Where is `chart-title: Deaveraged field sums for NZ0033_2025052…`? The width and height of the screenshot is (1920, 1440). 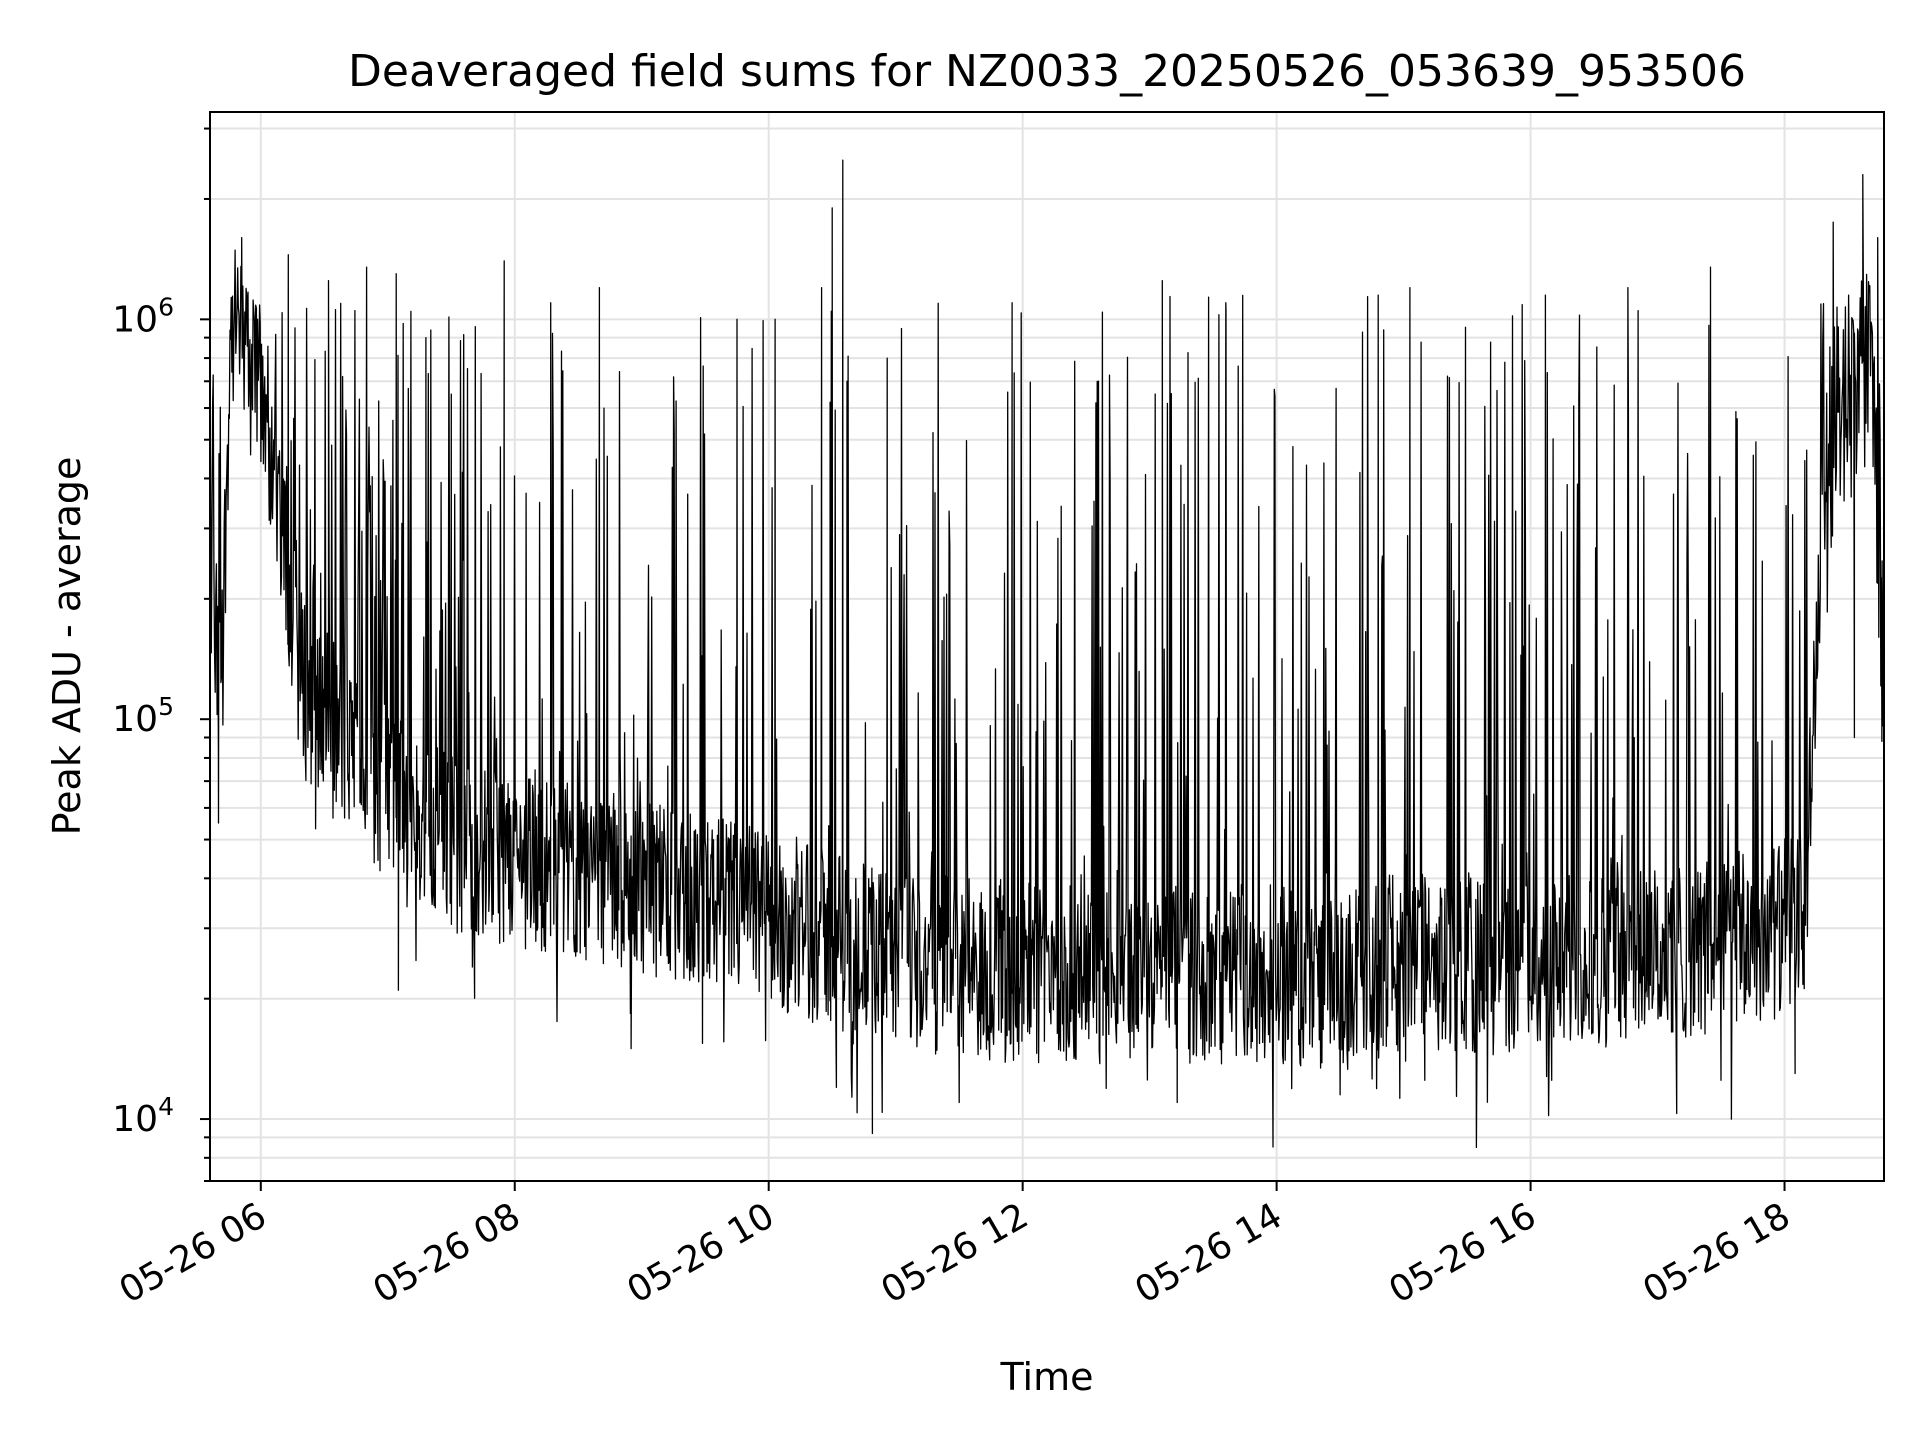 chart-title: Deaveraged field sums for NZ0033_2025052… is located at coordinates (1047, 71).